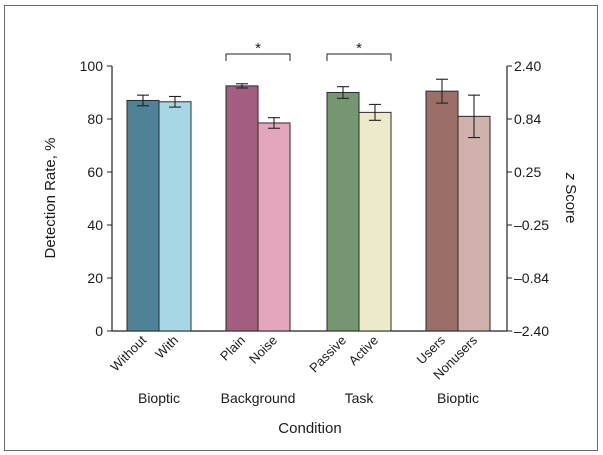  I want to click on left-tick-label: 0, so click(99, 331).